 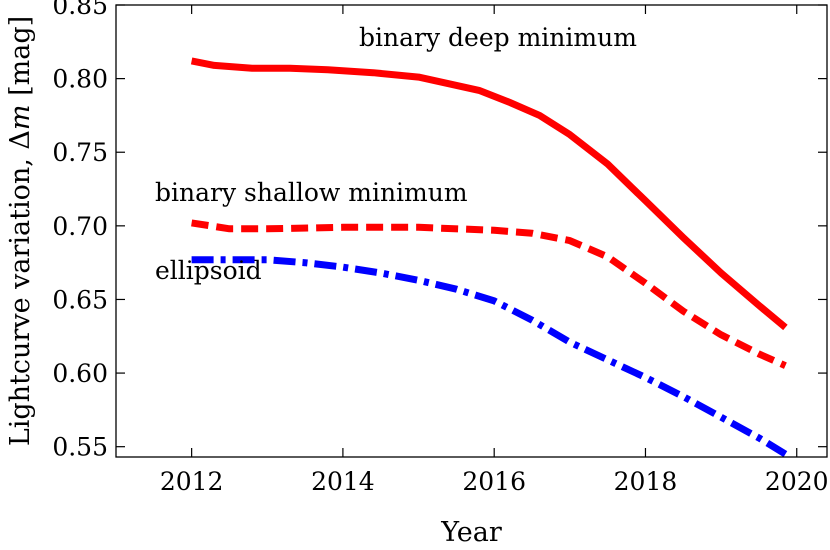 What do you see at coordinates (208, 270) in the screenshot?
I see `series-annotation: ellipsoid` at bounding box center [208, 270].